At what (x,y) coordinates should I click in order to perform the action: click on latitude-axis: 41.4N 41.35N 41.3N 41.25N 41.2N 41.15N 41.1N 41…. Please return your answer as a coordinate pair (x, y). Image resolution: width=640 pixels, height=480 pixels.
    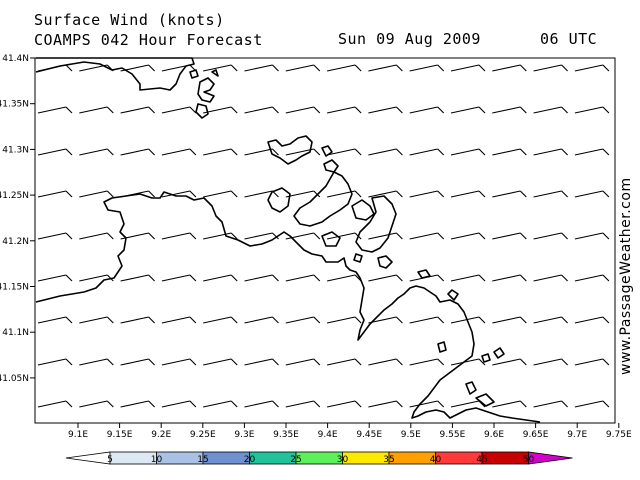
    Looking at the image, I should click on (17, 219).